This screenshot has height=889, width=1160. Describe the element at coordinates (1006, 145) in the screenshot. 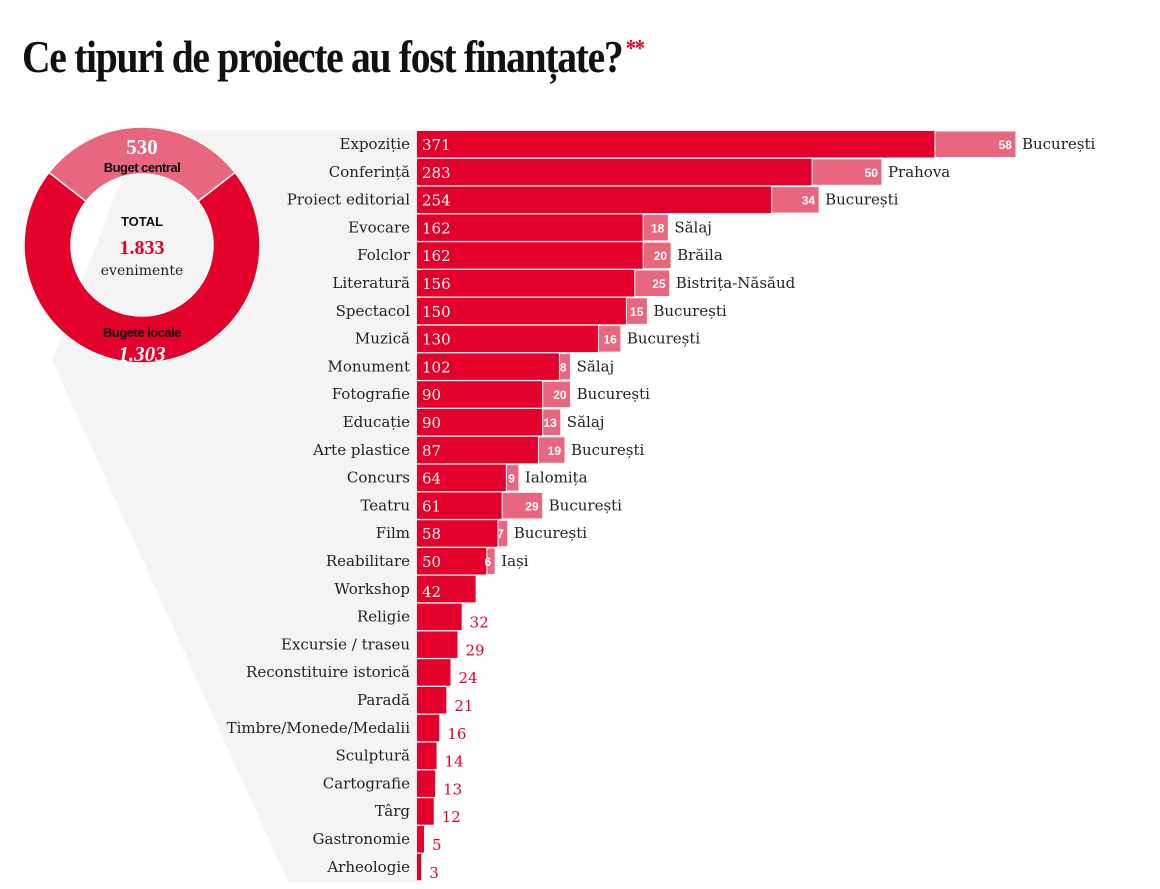

I see `value-label-top-region: 58` at that location.